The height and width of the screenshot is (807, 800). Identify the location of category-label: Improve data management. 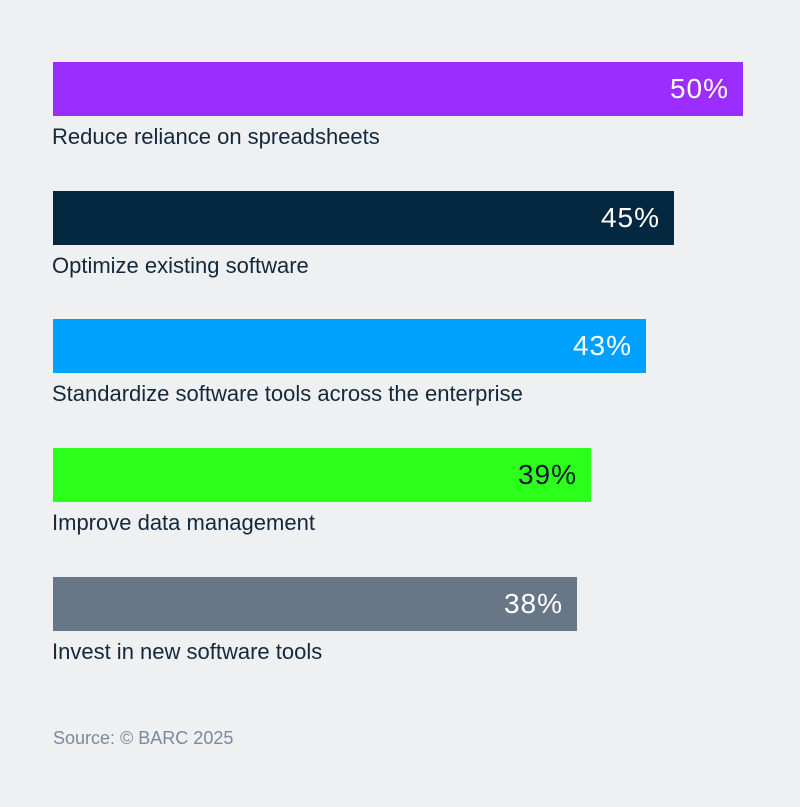
(183, 522).